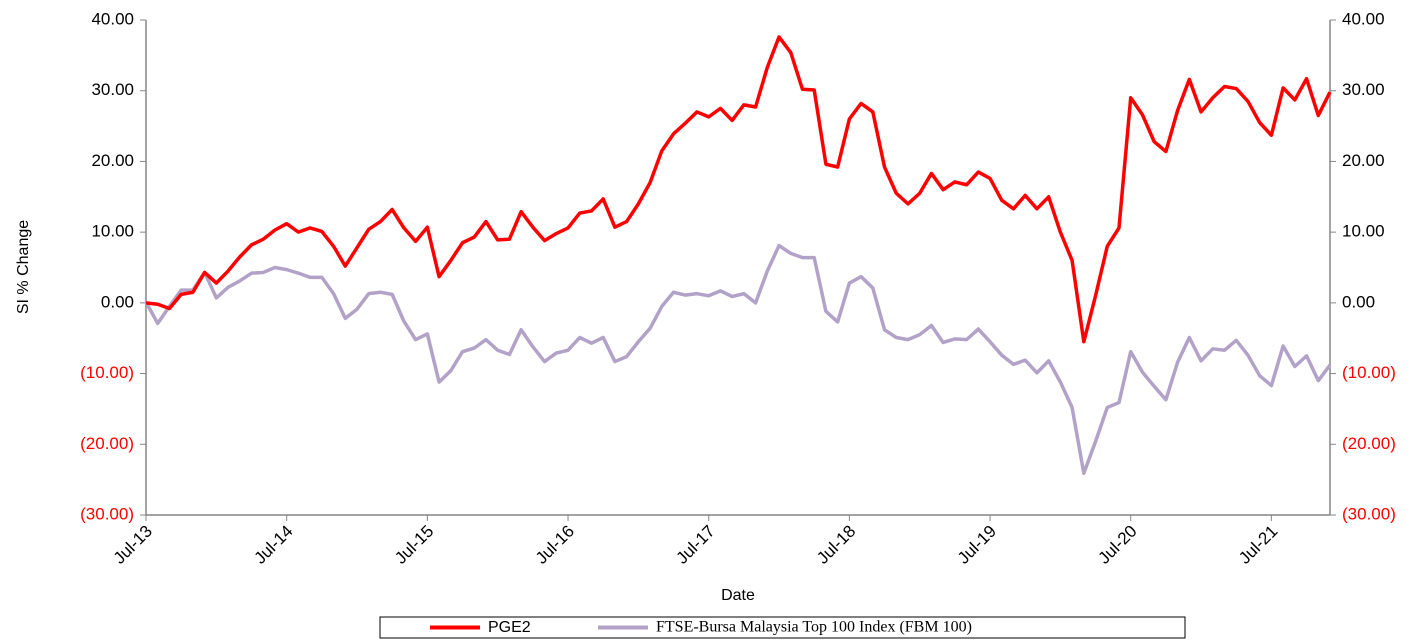  What do you see at coordinates (1369, 513) in the screenshot?
I see `y2-tick-label: (30.00)` at bounding box center [1369, 513].